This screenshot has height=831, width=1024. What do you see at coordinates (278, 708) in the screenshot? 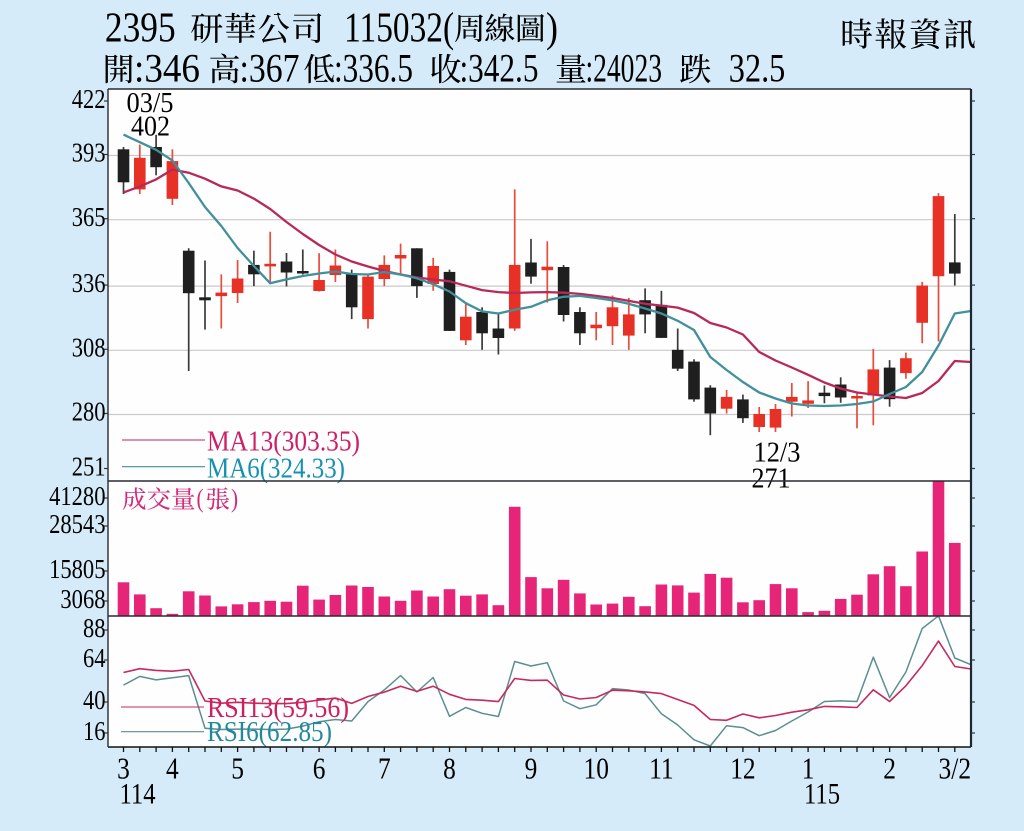
I see `svg-text: RSI13(59.56)` at bounding box center [278, 708].